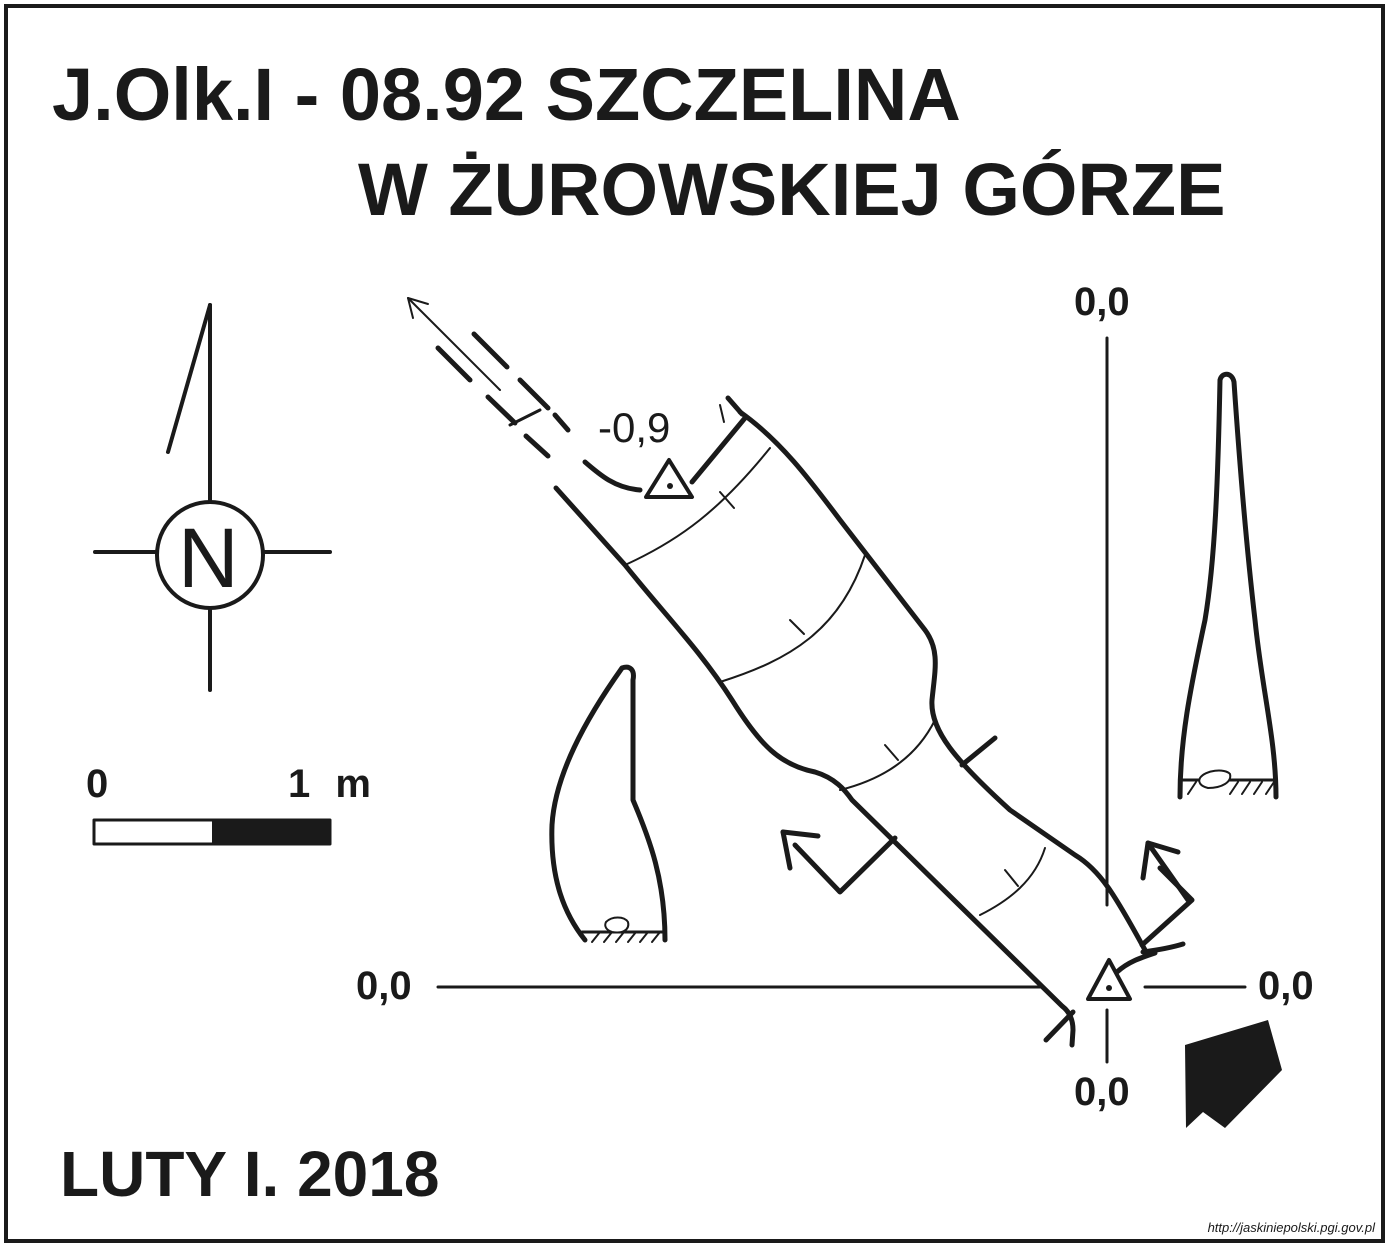 This screenshot has height=1243, width=1387. Describe the element at coordinates (329, 784) in the screenshot. I see `scale-end-label: 1 m` at that location.